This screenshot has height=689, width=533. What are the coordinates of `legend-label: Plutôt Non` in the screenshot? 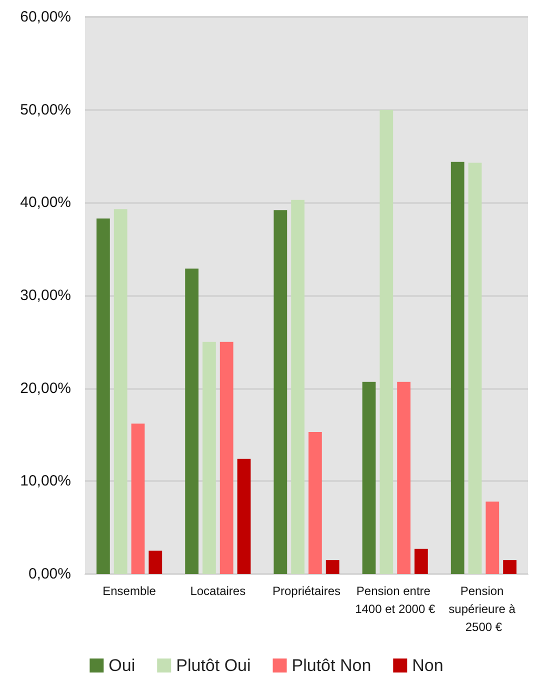 It's located at (332, 665).